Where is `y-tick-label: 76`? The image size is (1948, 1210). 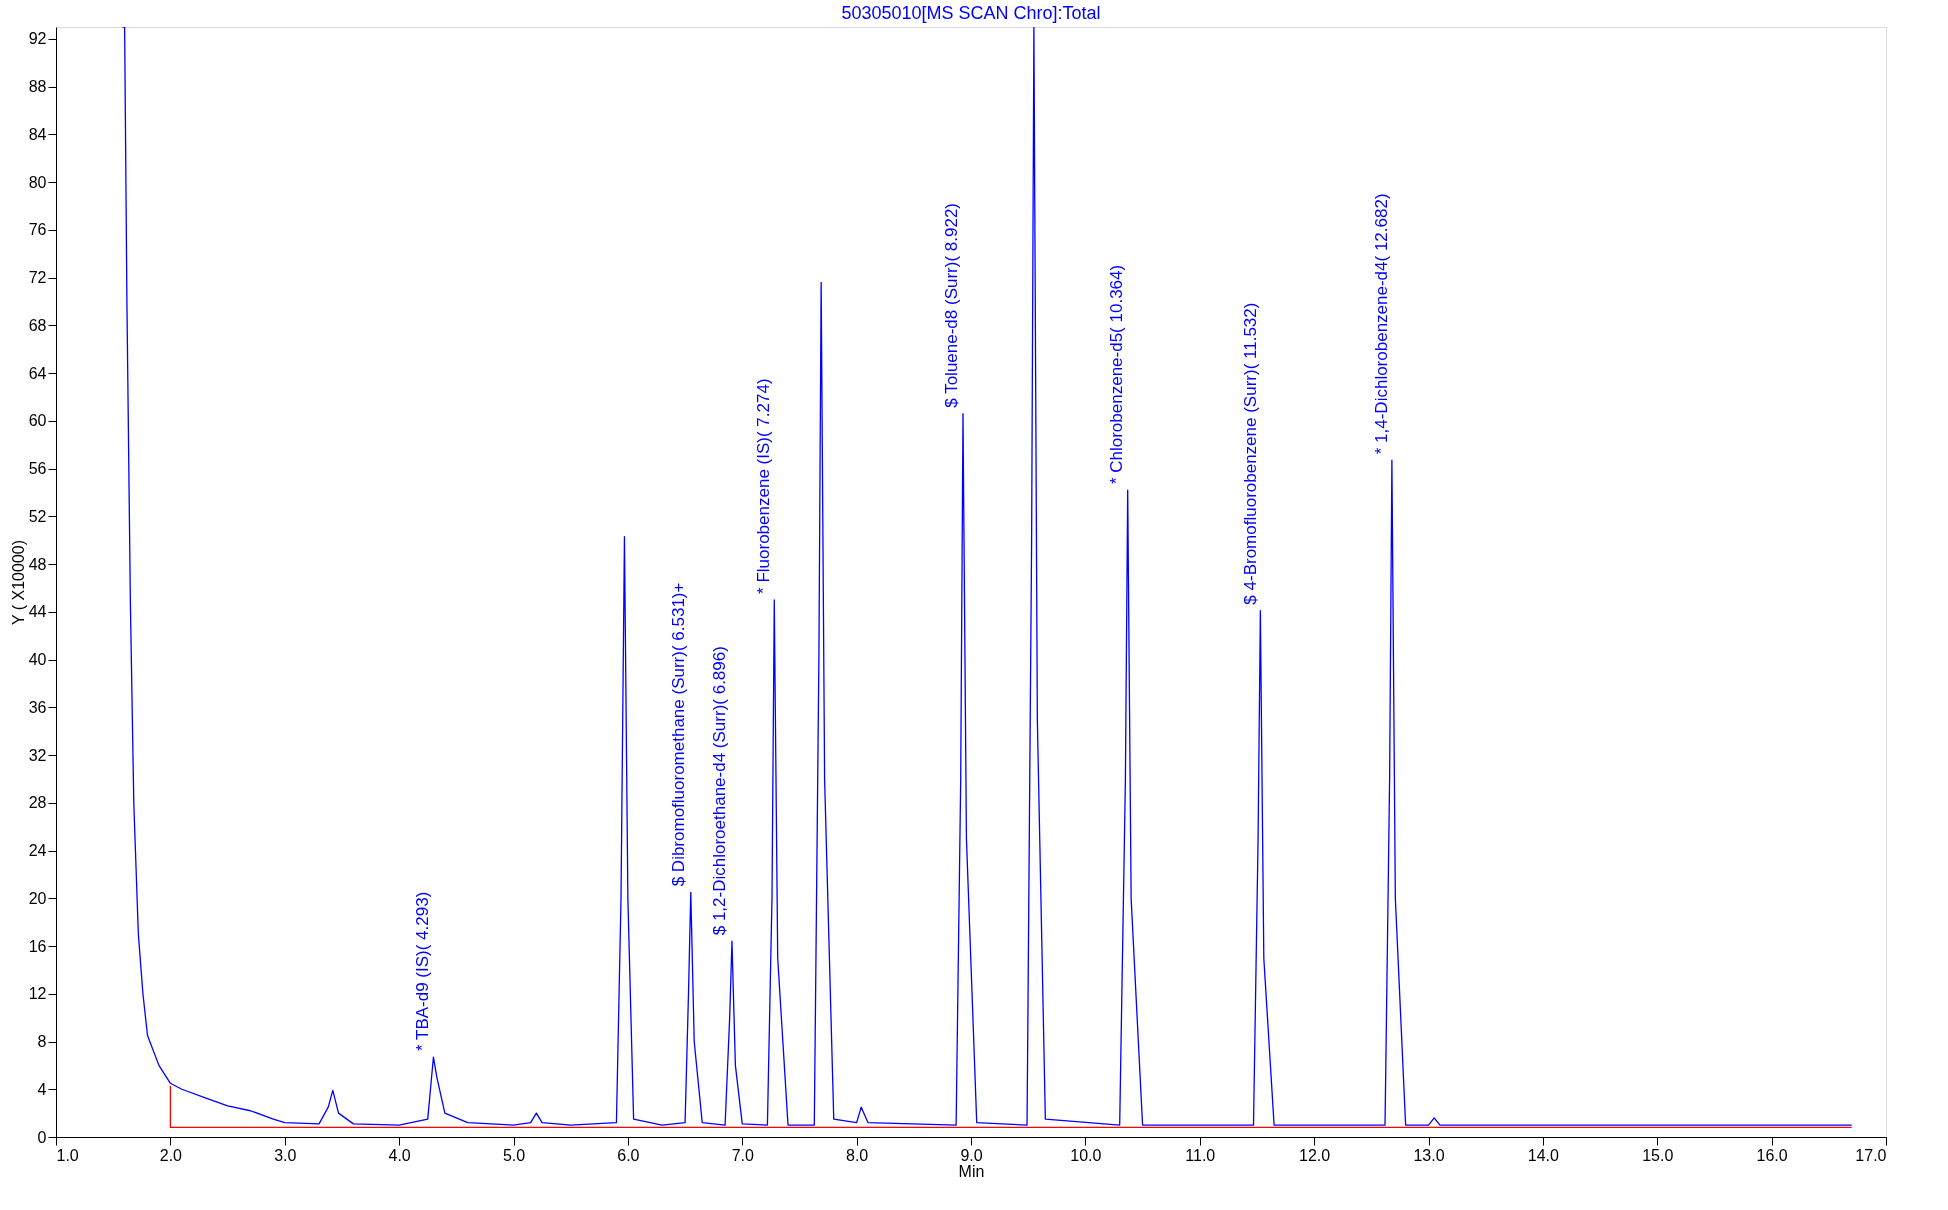 y-tick-label: 76 is located at coordinates (37, 230).